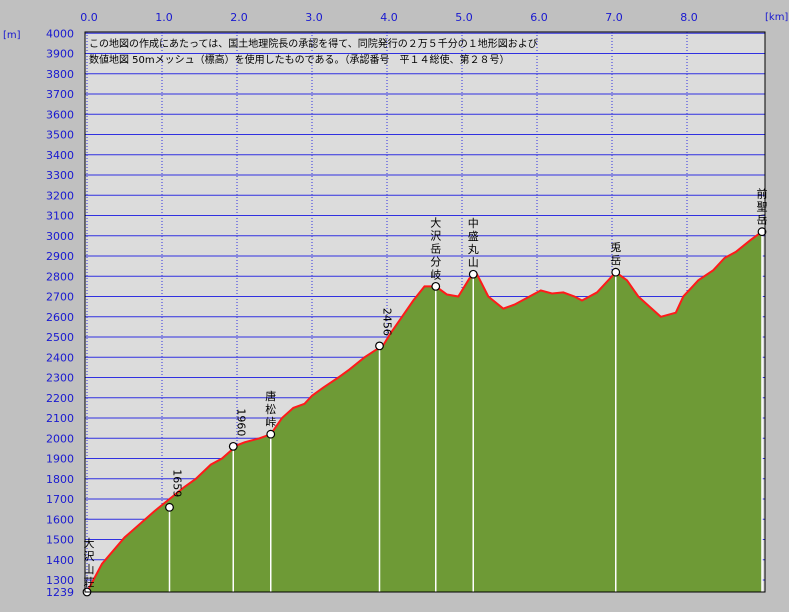  Describe the element at coordinates (762, 207) in the screenshot. I see `waypoint-label: 前聖岳` at that location.